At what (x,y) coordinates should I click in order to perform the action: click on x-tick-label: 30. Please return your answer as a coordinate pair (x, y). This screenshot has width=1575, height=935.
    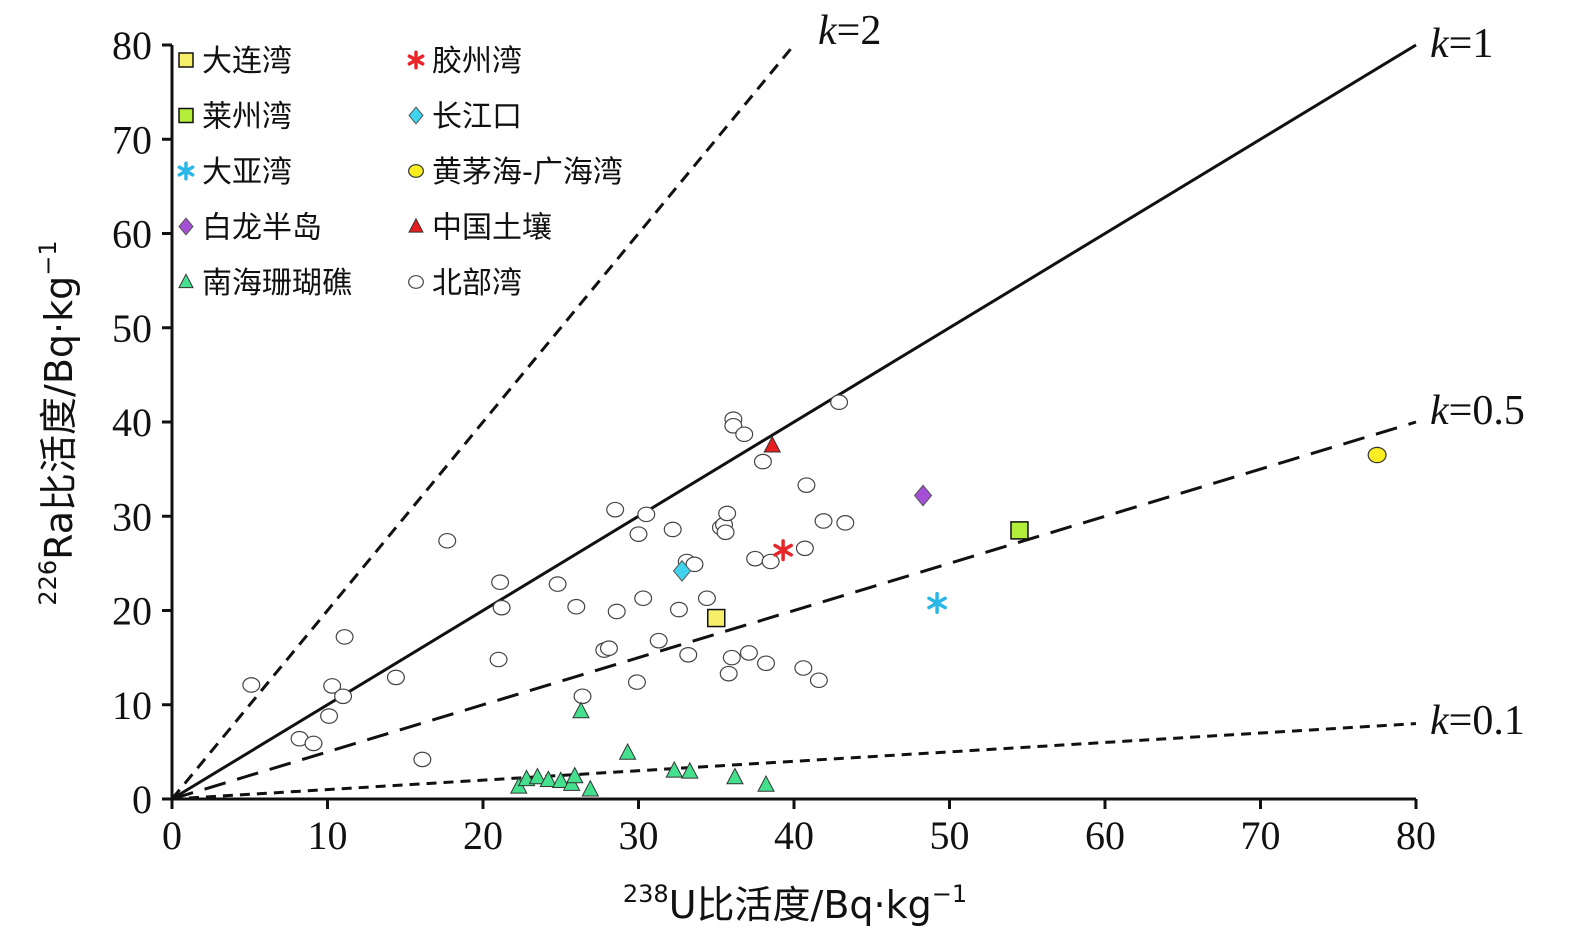
    Looking at the image, I should click on (639, 835).